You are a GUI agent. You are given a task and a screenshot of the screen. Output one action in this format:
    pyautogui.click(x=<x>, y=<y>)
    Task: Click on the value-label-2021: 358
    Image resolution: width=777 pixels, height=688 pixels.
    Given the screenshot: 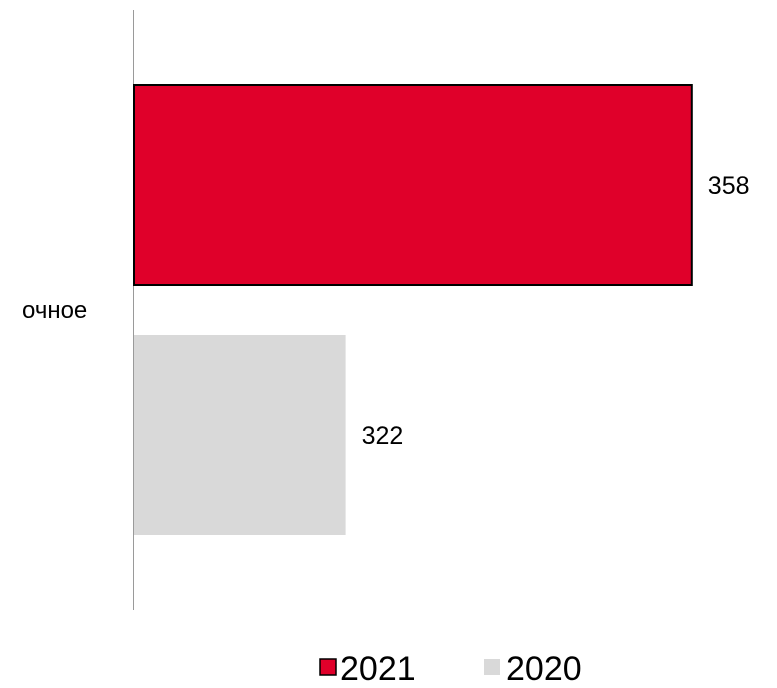 What is the action you would take?
    pyautogui.click(x=729, y=186)
    